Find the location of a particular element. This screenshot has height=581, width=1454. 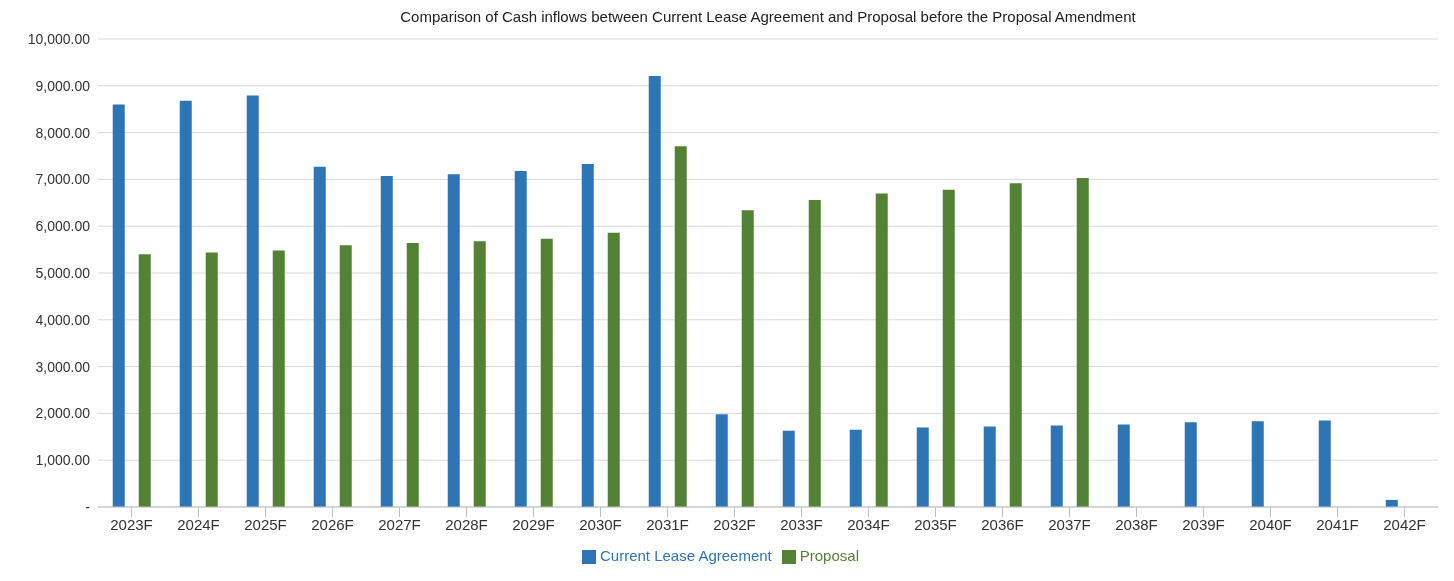

x-tick-label: 2023F is located at coordinates (131, 524).